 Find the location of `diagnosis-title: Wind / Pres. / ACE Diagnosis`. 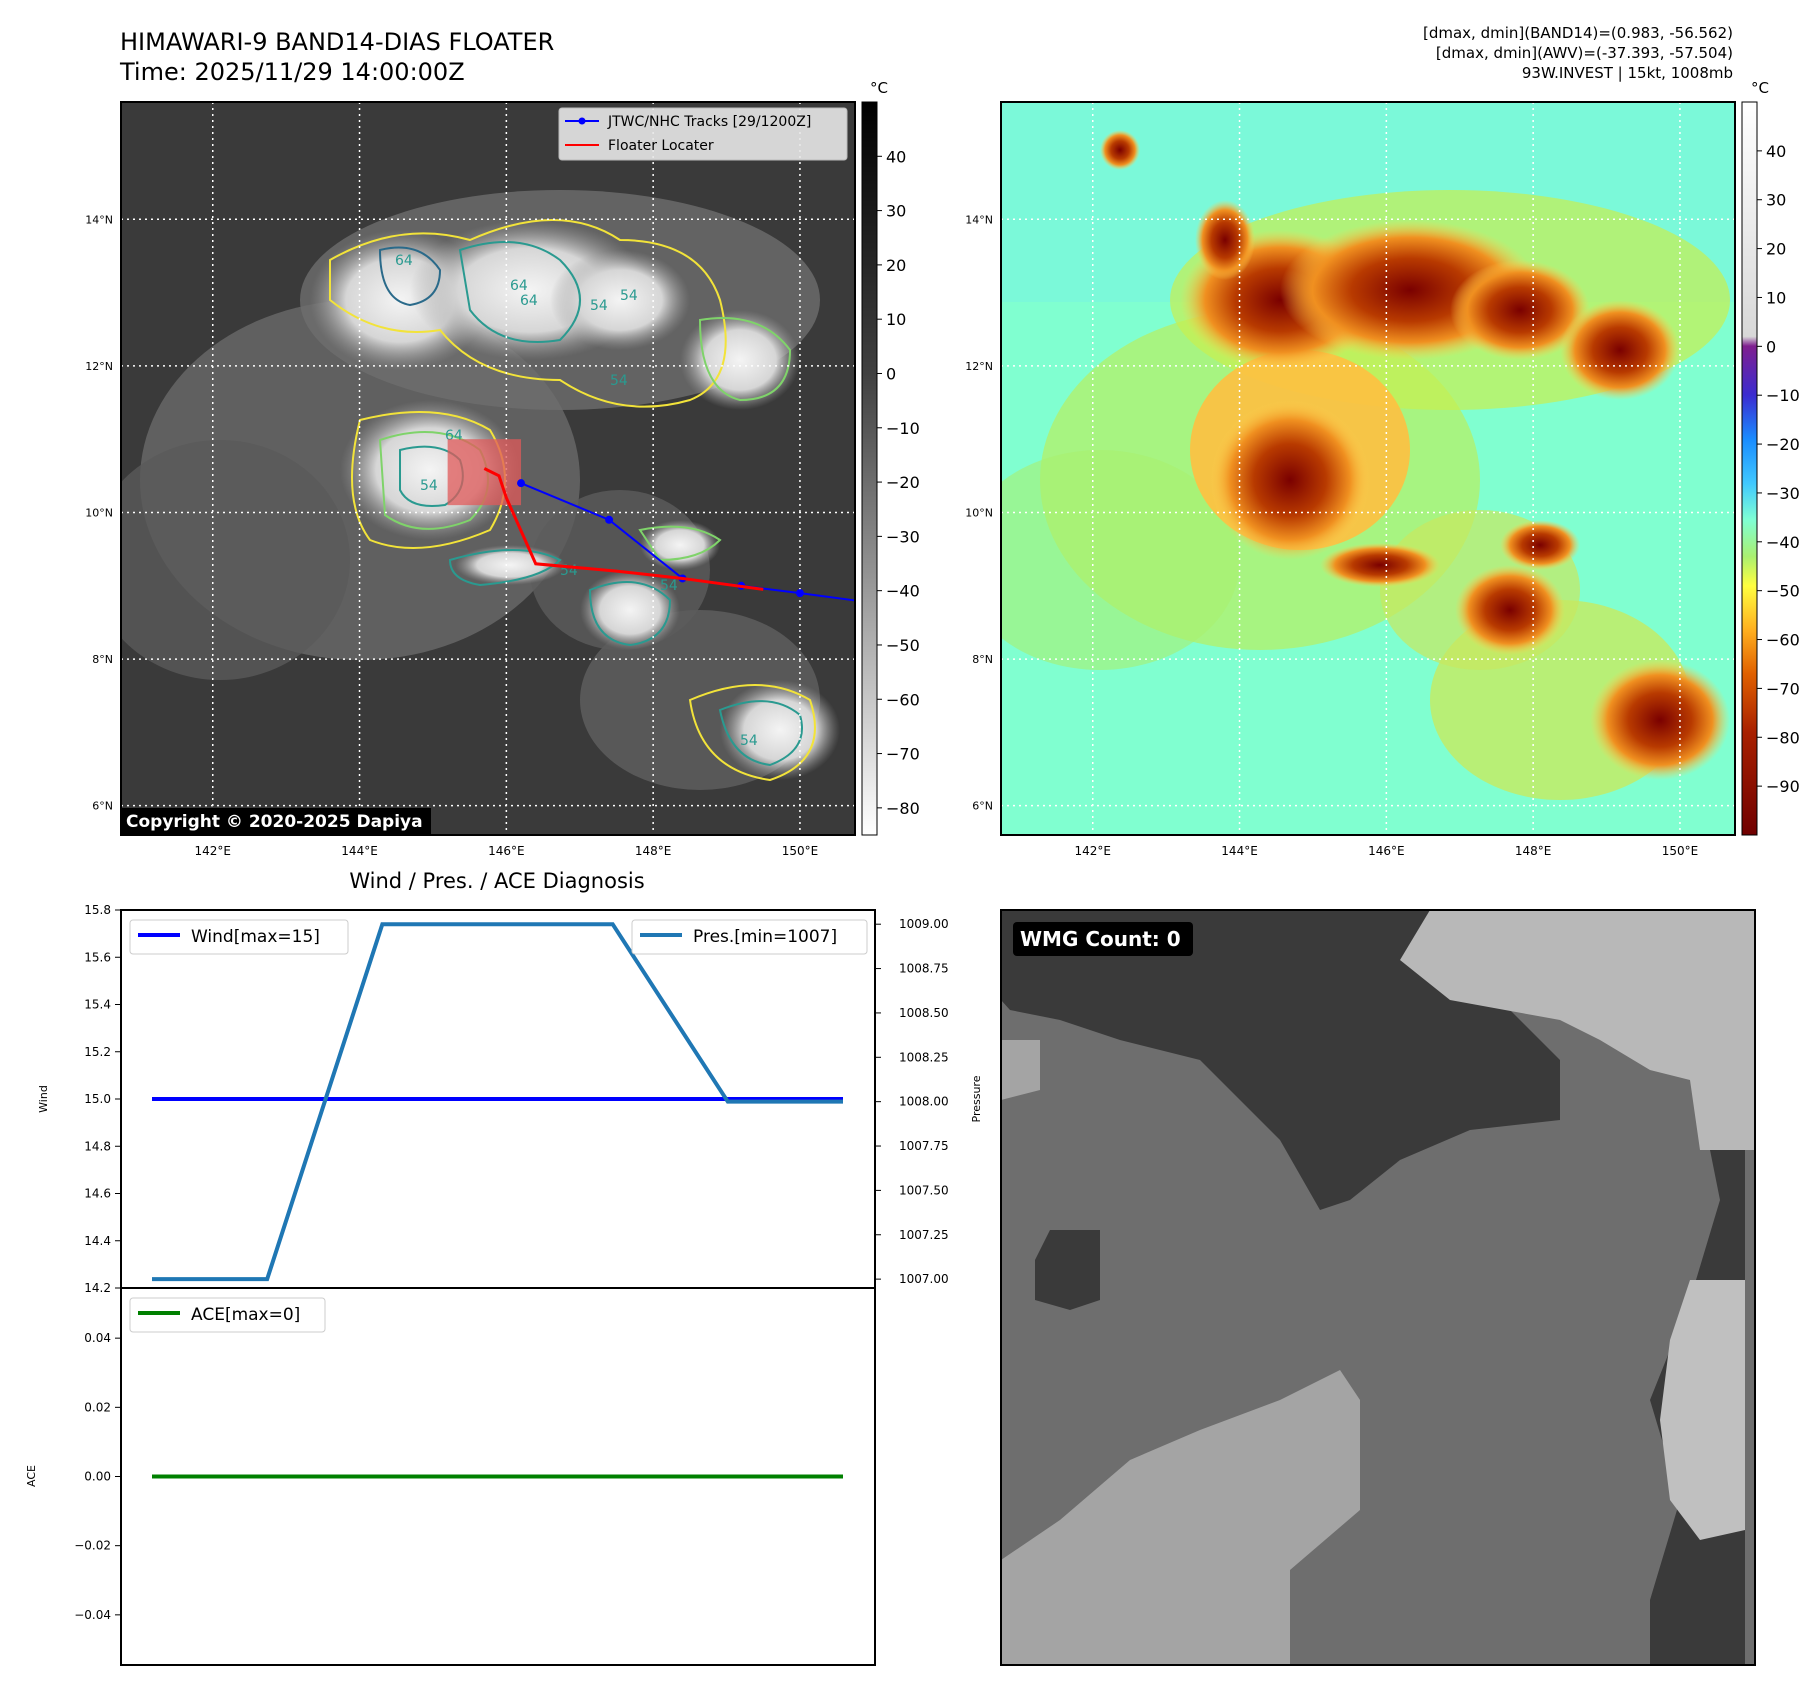

diagnosis-title: Wind / Pres. / ACE Diagnosis is located at coordinates (496, 881).